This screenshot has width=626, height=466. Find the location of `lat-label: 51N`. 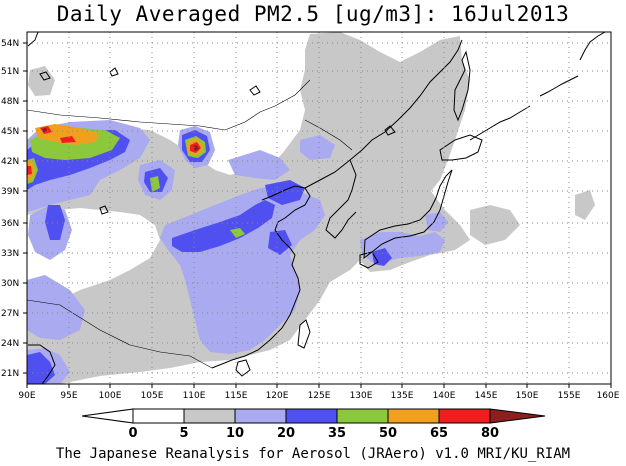

lat-label: 51N is located at coordinates (10, 72).